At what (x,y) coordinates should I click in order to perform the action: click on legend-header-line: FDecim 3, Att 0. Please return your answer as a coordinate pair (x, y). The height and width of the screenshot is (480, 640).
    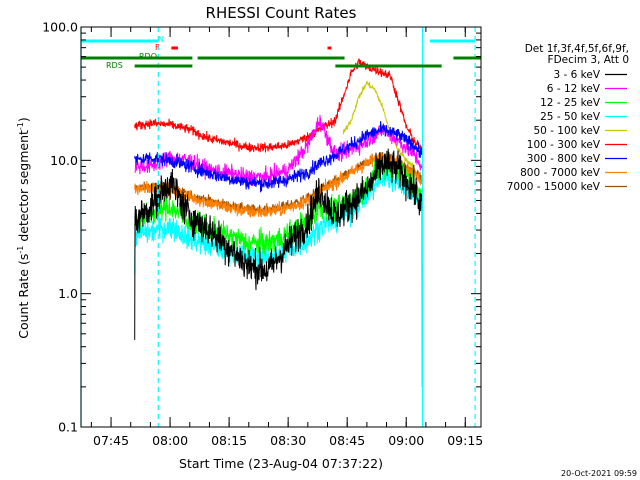
    Looking at the image, I should click on (588, 60).